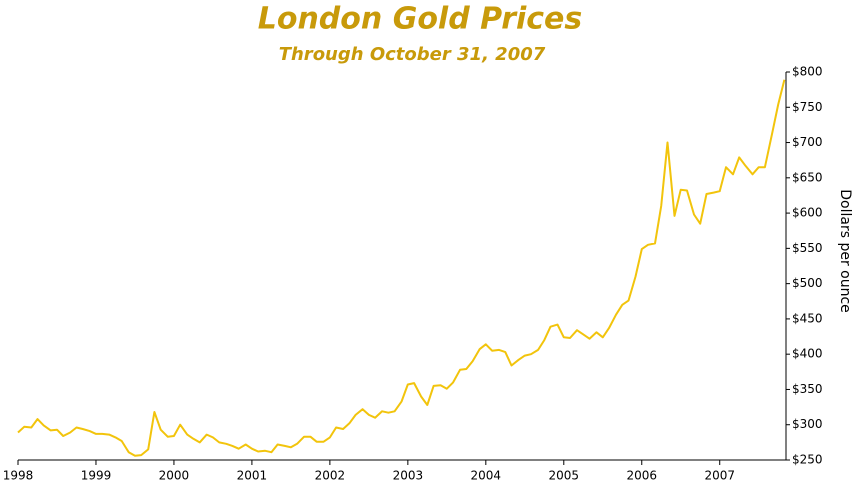 Image resolution: width=853 pixels, height=491 pixels. Describe the element at coordinates (807, 213) in the screenshot. I see `y-tick-label: $600` at that location.